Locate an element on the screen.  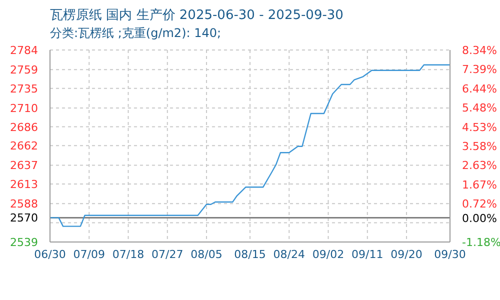
y2-tick-label: 4.53% is located at coordinates (479, 127).